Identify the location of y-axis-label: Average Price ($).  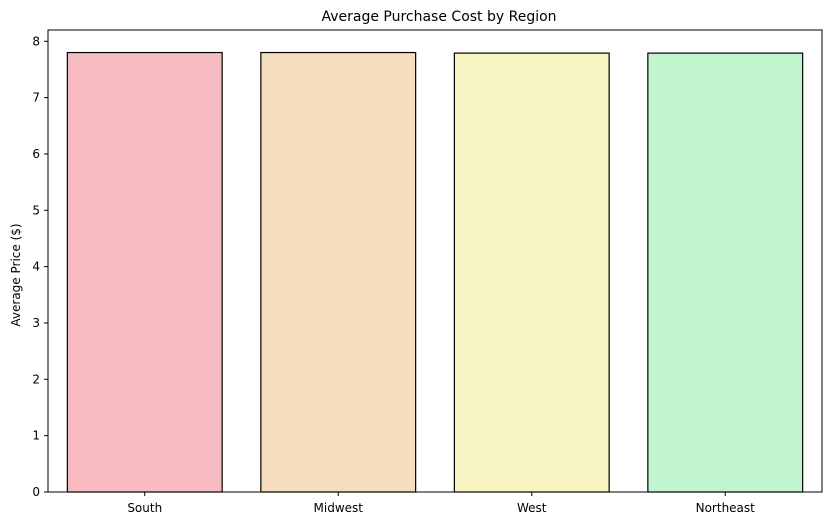
(16, 274).